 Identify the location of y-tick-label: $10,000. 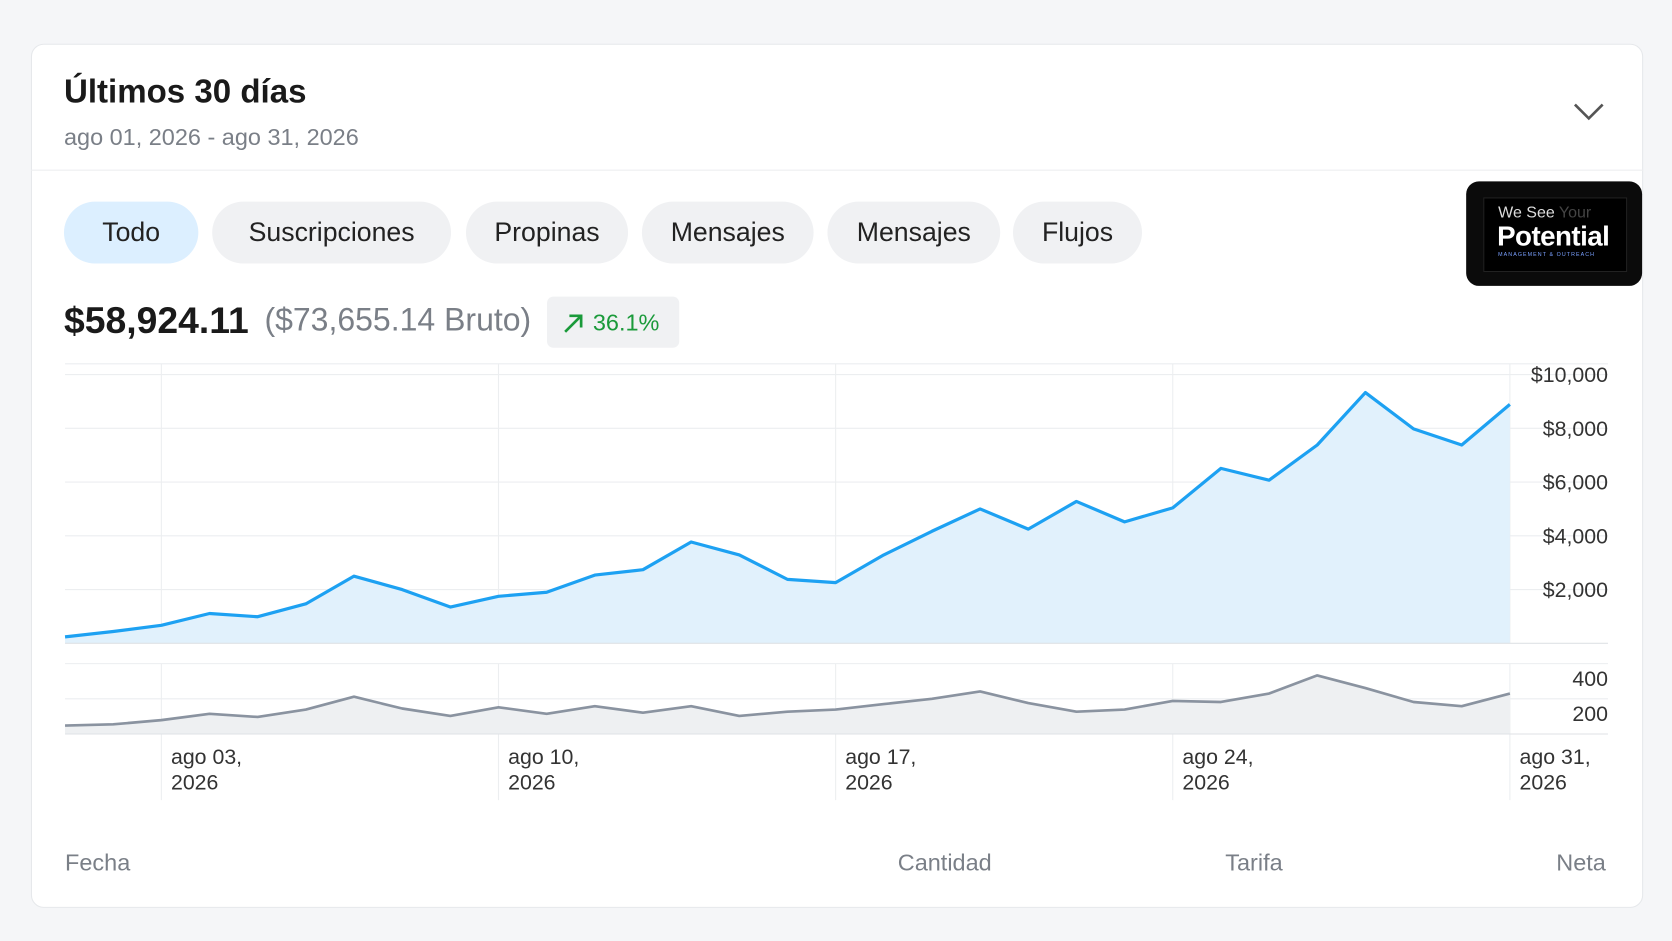
(1569, 375).